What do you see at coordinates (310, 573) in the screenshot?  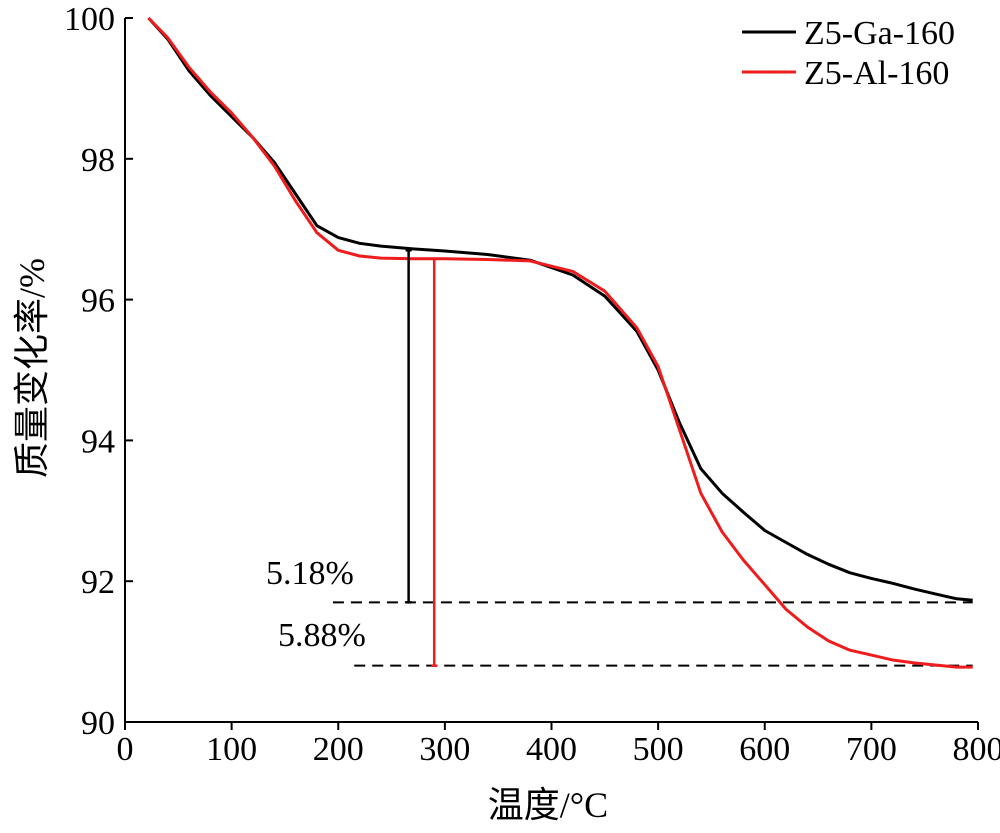 I see `annotation-label: 5.18%` at bounding box center [310, 573].